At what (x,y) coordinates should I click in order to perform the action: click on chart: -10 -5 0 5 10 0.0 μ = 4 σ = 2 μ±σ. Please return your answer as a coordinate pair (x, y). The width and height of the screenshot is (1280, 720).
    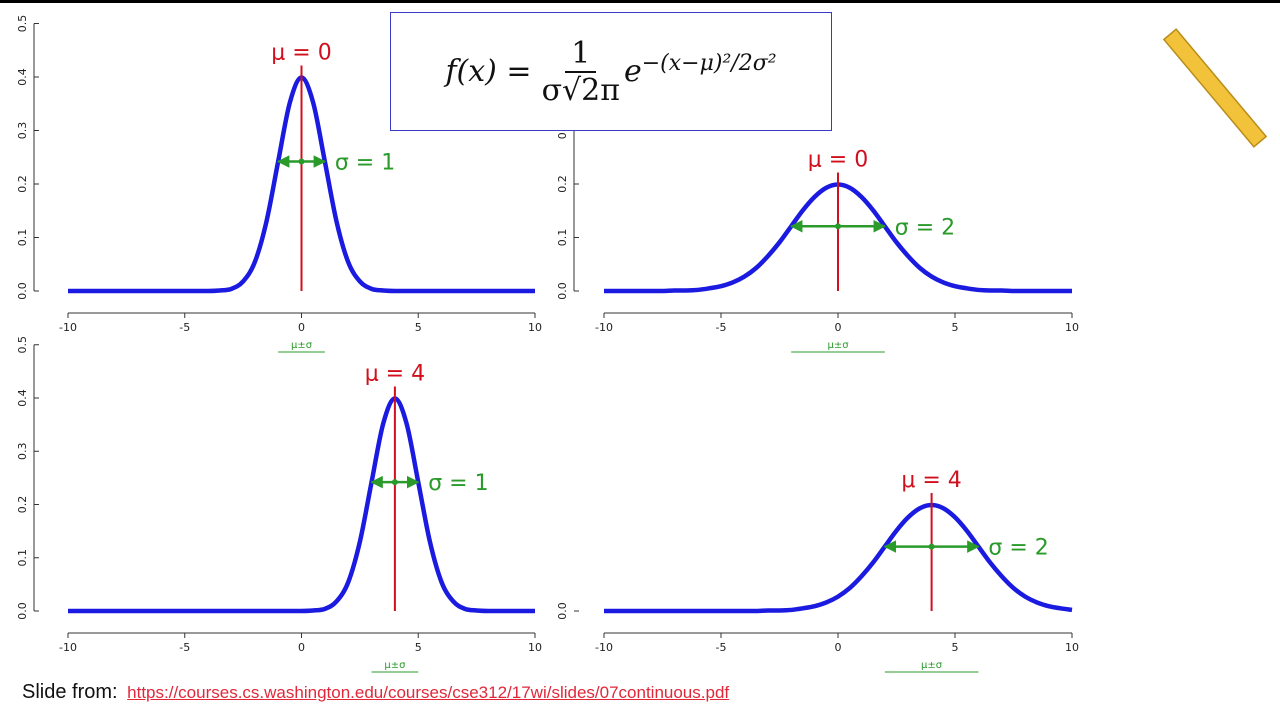
    Looking at the image, I should click on (817, 570).